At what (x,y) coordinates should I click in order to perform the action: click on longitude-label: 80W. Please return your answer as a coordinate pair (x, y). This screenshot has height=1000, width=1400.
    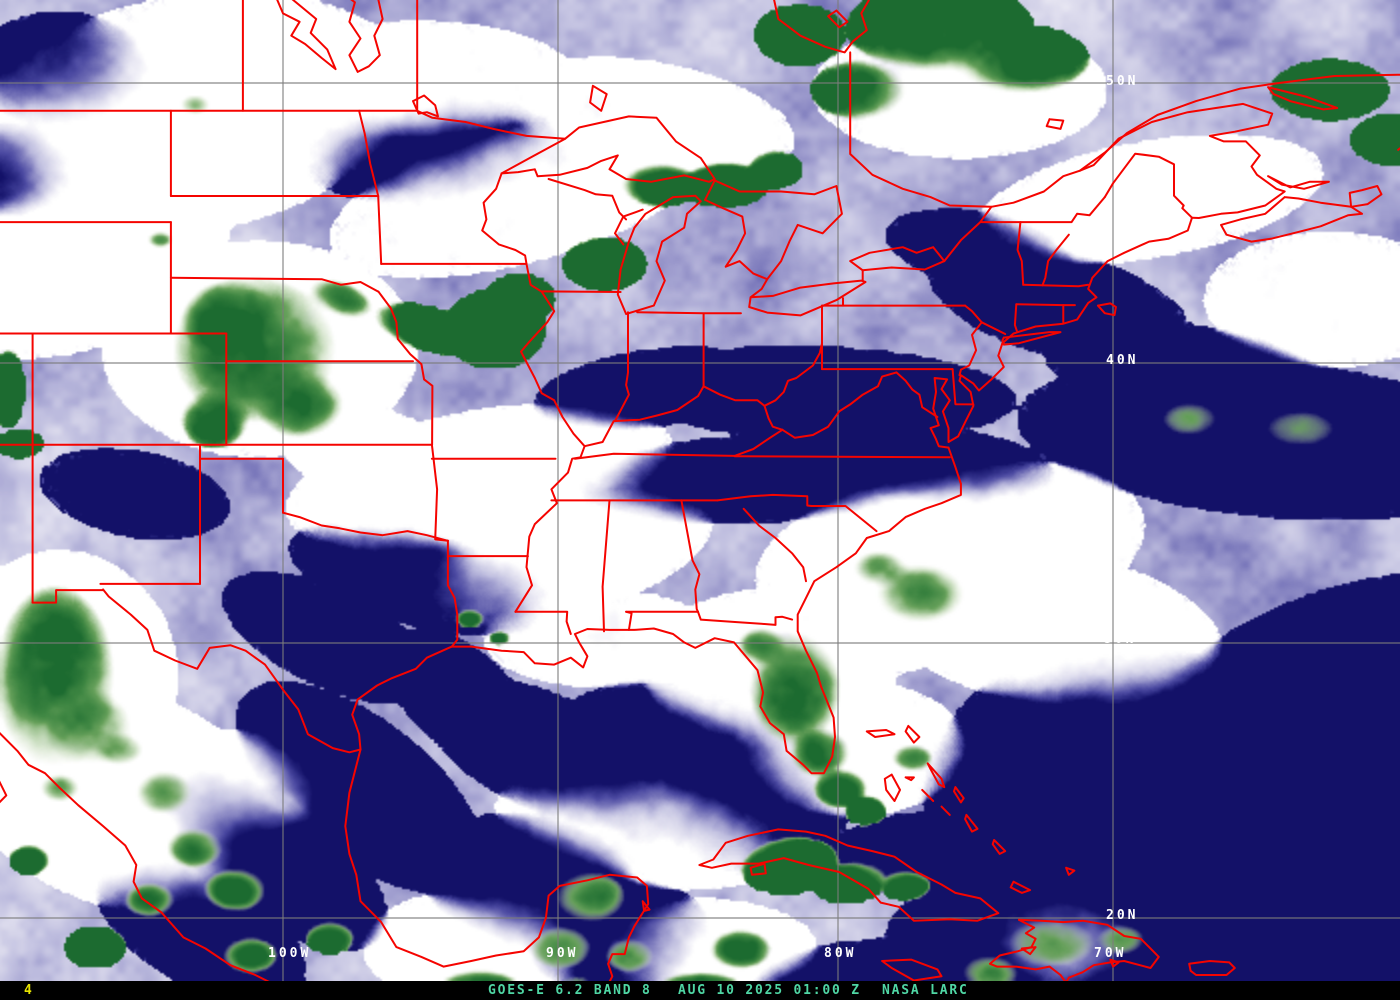
    Looking at the image, I should click on (840, 953).